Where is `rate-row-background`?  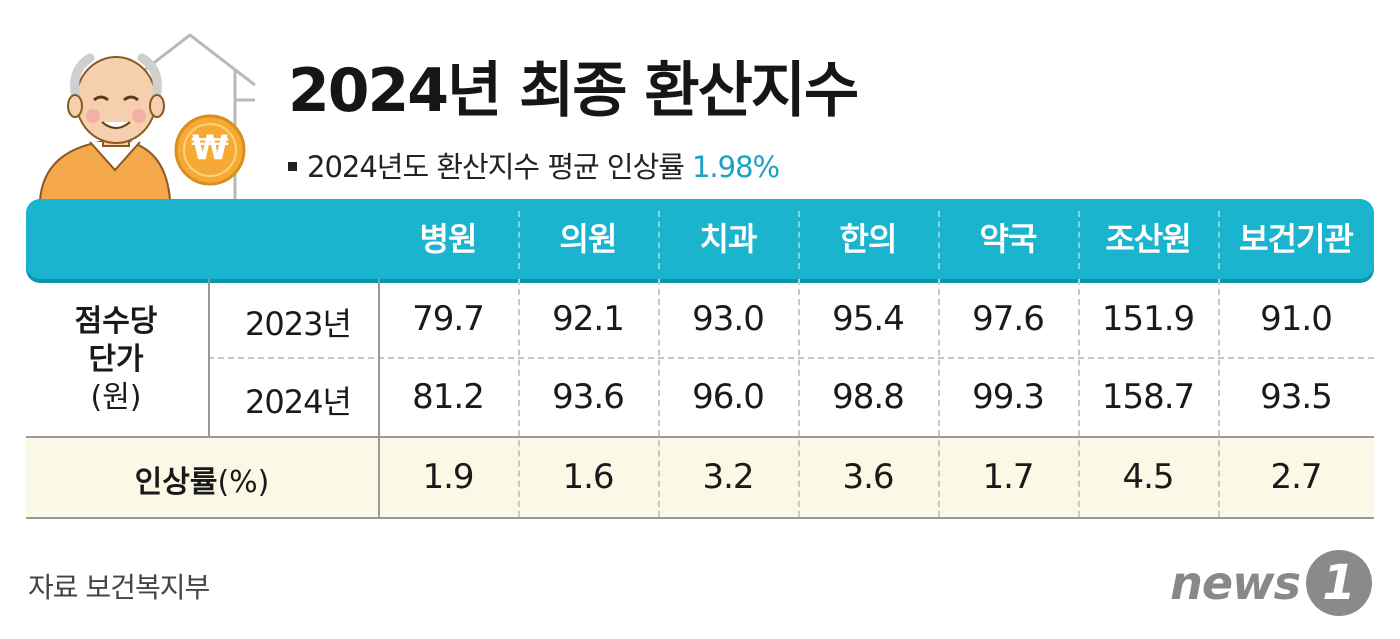
rate-row-background is located at coordinates (700, 477).